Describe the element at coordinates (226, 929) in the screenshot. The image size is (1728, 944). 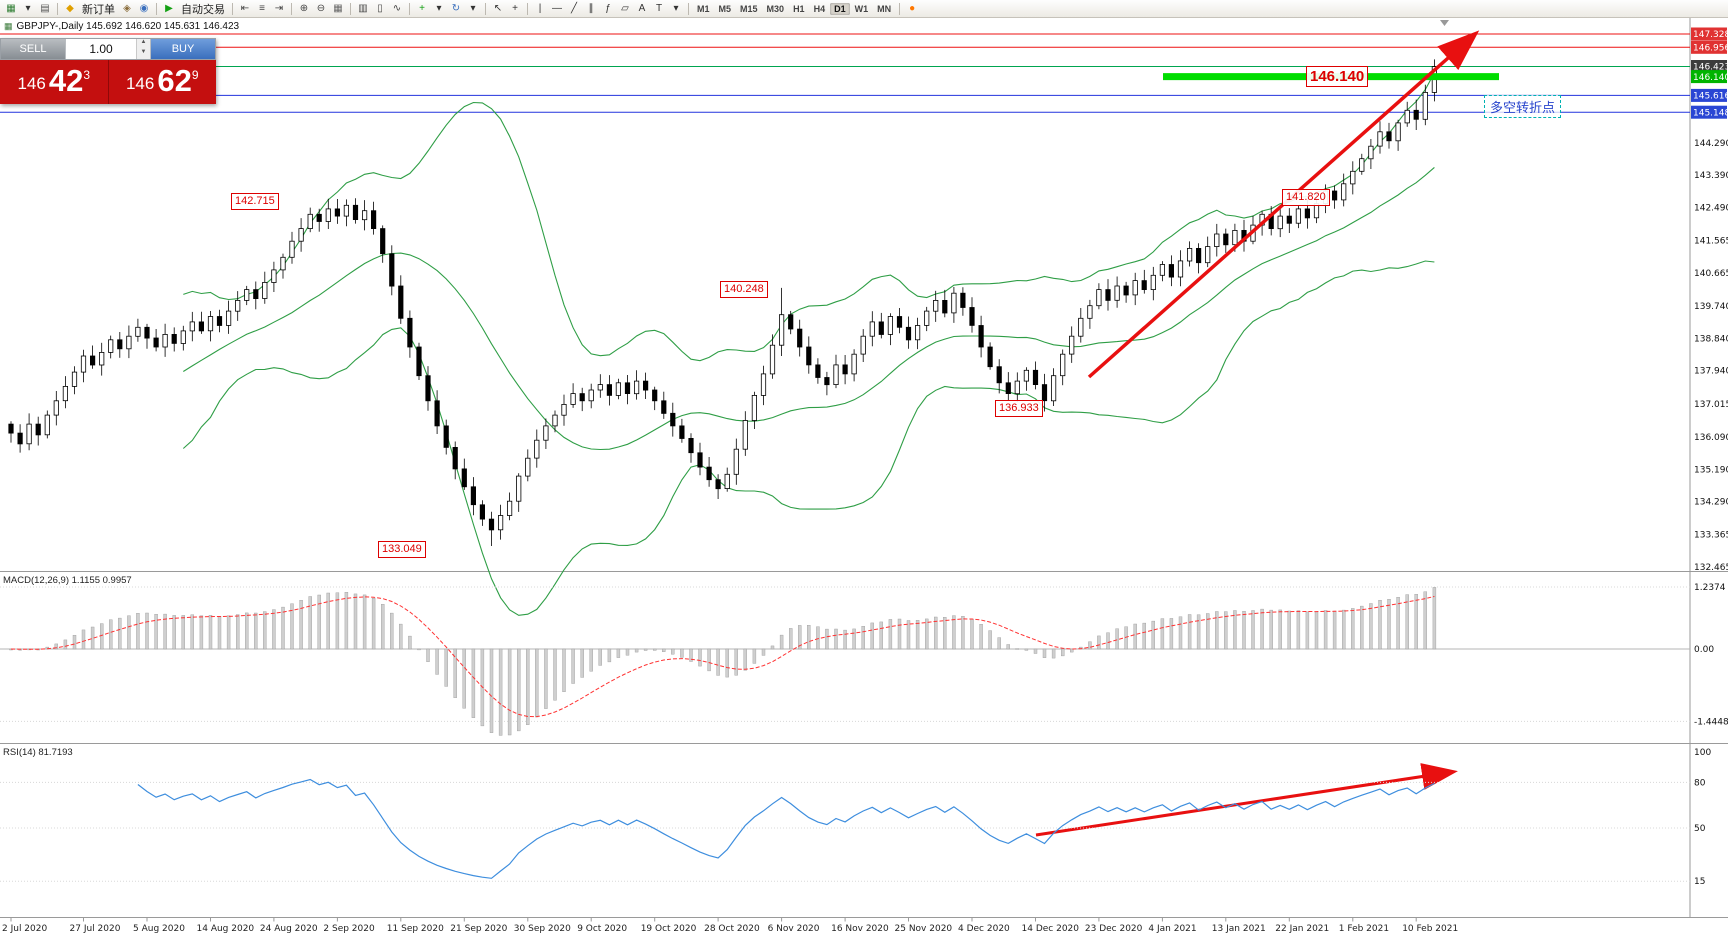
I see `svg-text: 14 Aug 2020` at that location.